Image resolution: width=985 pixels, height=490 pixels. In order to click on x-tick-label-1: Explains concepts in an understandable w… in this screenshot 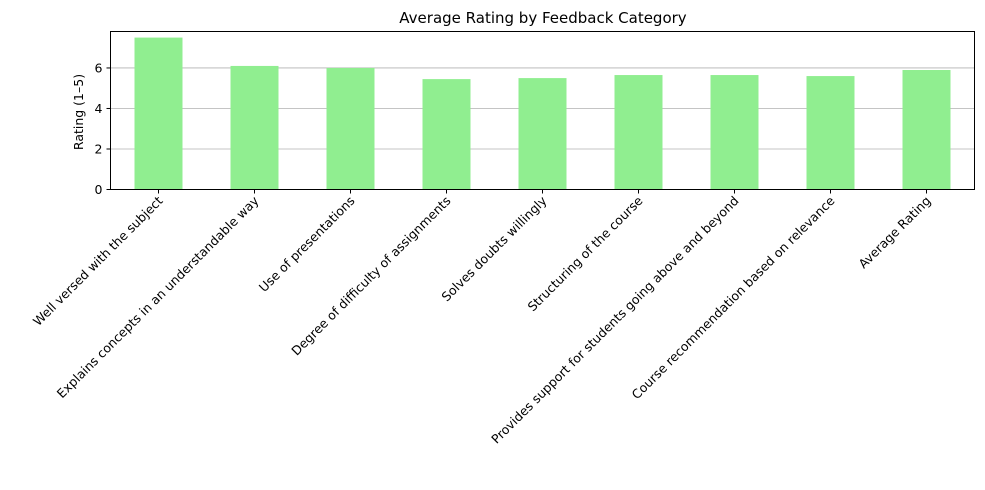, I will do `click(158, 297)`.